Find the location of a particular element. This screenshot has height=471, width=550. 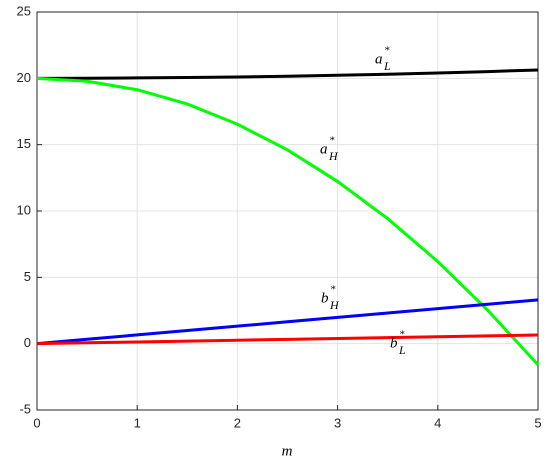

y-tick-label: 25 is located at coordinates (24, 10).